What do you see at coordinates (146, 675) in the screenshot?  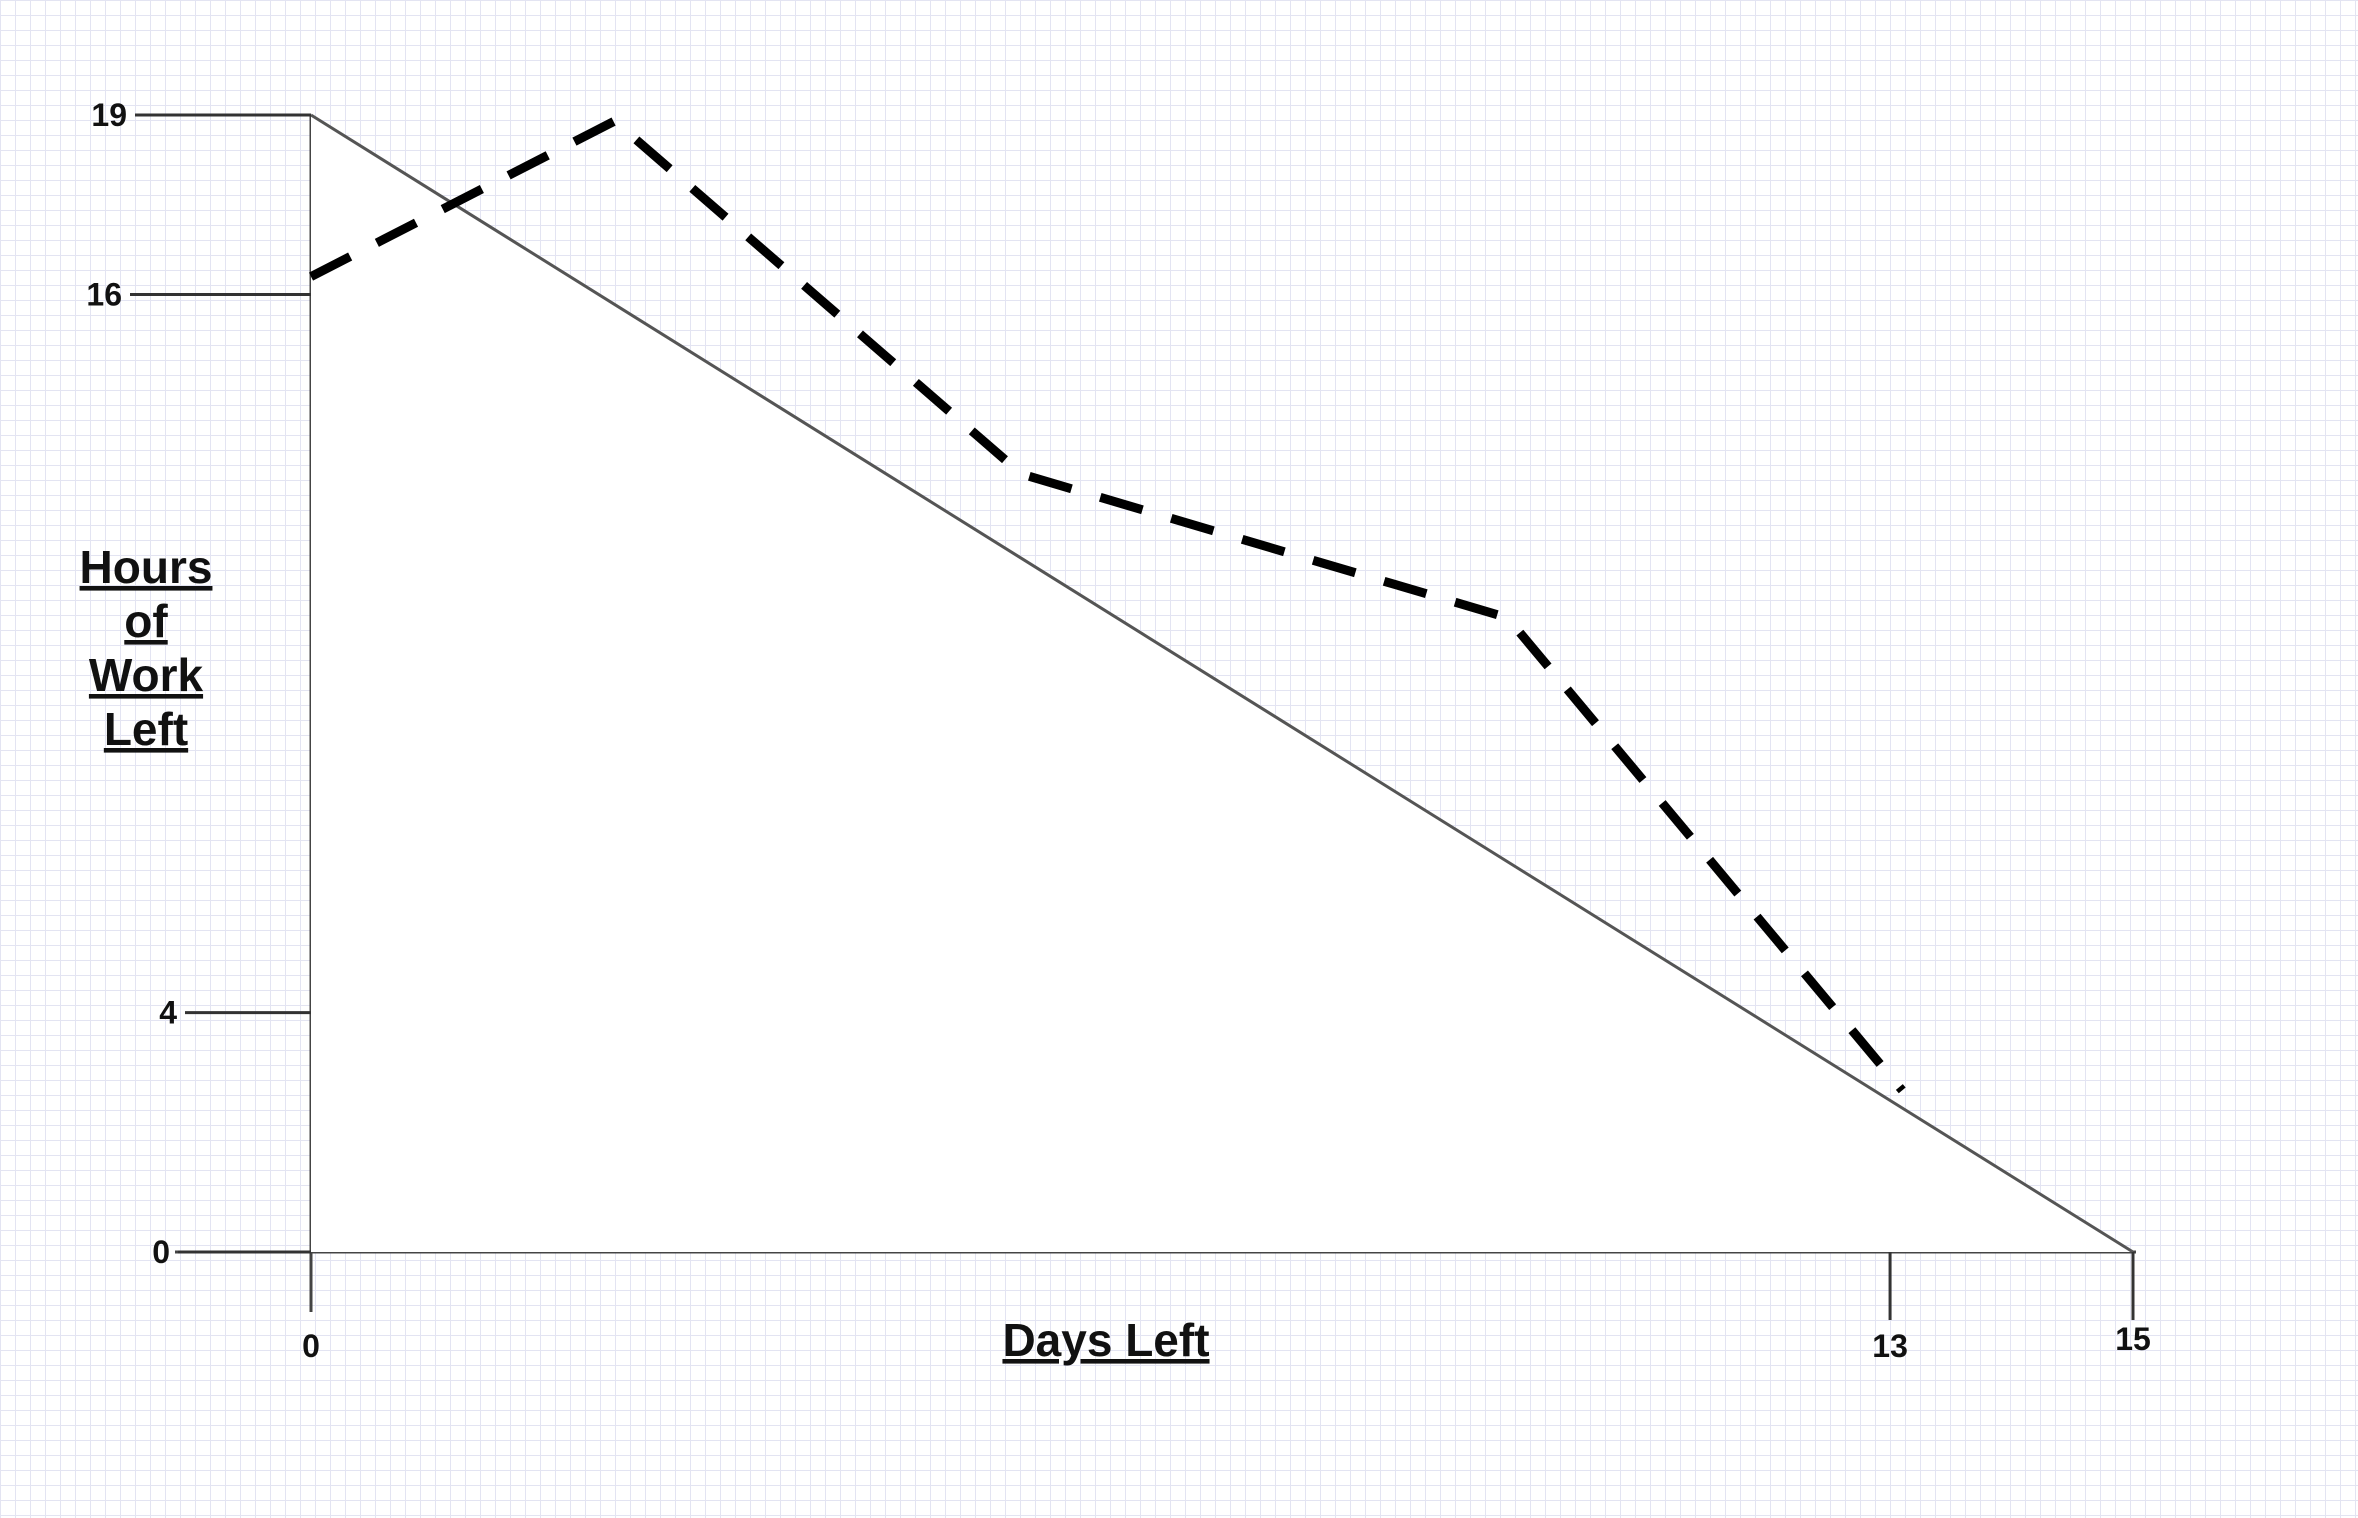 I see `y-axis-title-line: Work` at bounding box center [146, 675].